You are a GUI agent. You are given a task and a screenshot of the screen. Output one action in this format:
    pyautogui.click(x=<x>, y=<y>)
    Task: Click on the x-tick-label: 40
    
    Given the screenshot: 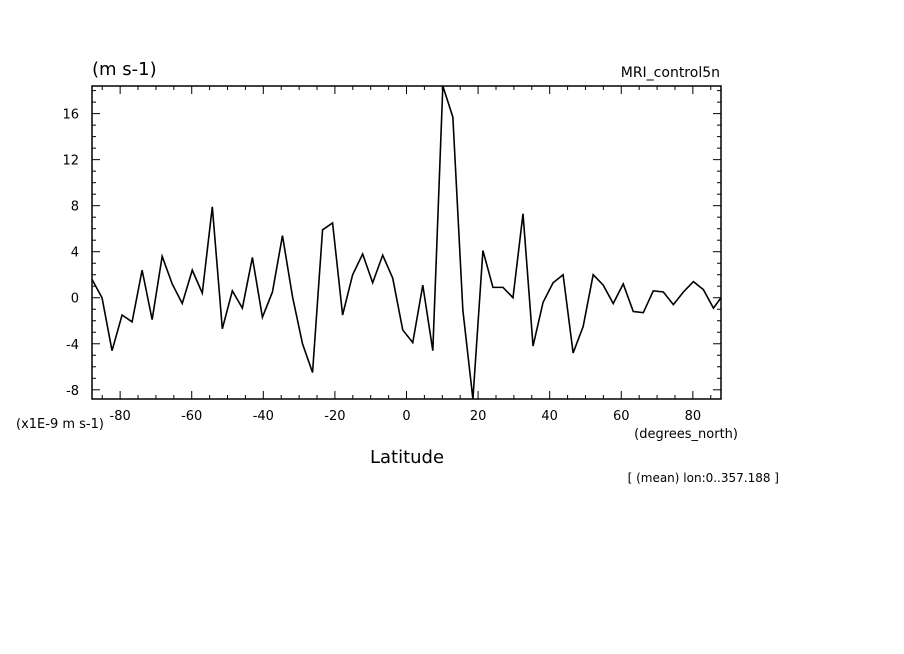 What is the action you would take?
    pyautogui.click(x=549, y=416)
    